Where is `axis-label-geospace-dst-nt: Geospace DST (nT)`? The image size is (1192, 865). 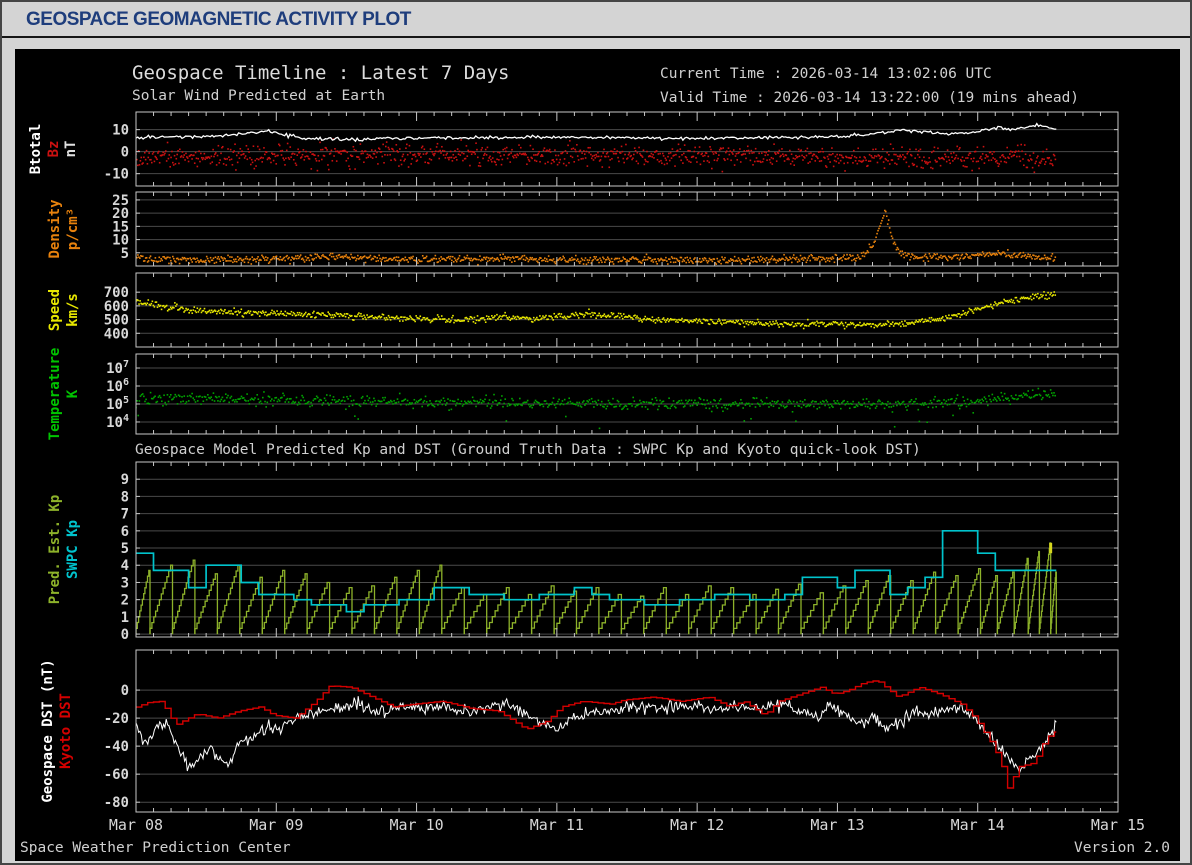 axis-label-geospace-dst-nt: Geospace DST (nT) is located at coordinates (48, 730).